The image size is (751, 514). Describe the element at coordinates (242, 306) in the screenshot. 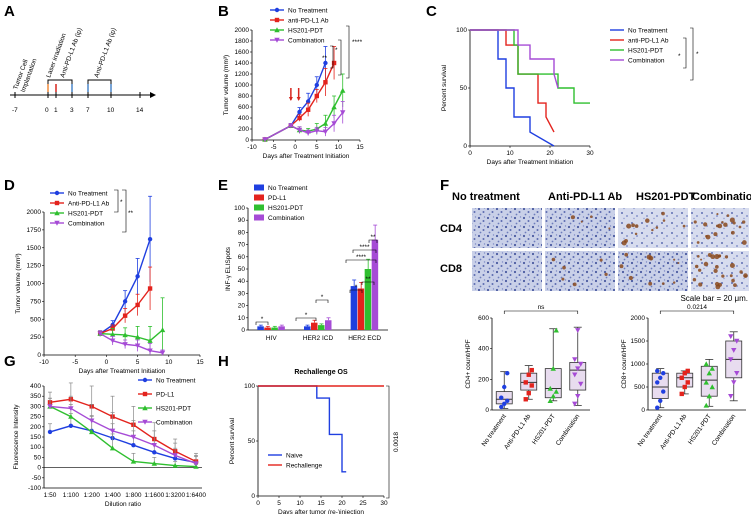

I see `y-tick-label: 20` at that location.